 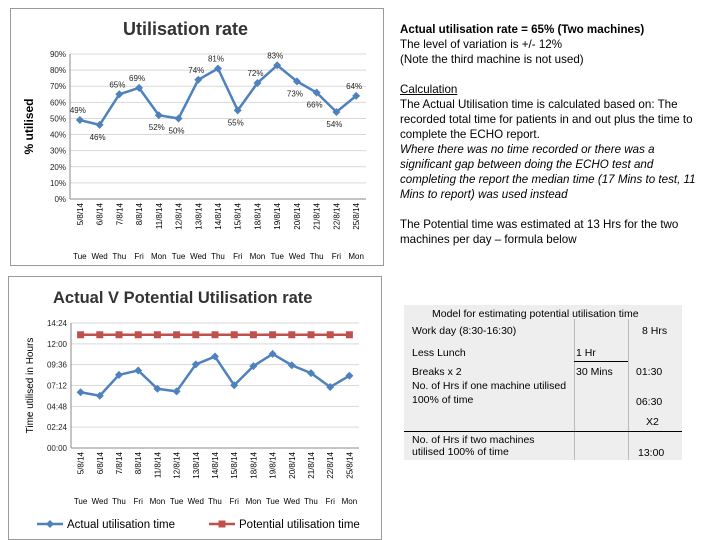 I want to click on third-machine-note: (Note the third machine is not used), so click(x=492, y=59).